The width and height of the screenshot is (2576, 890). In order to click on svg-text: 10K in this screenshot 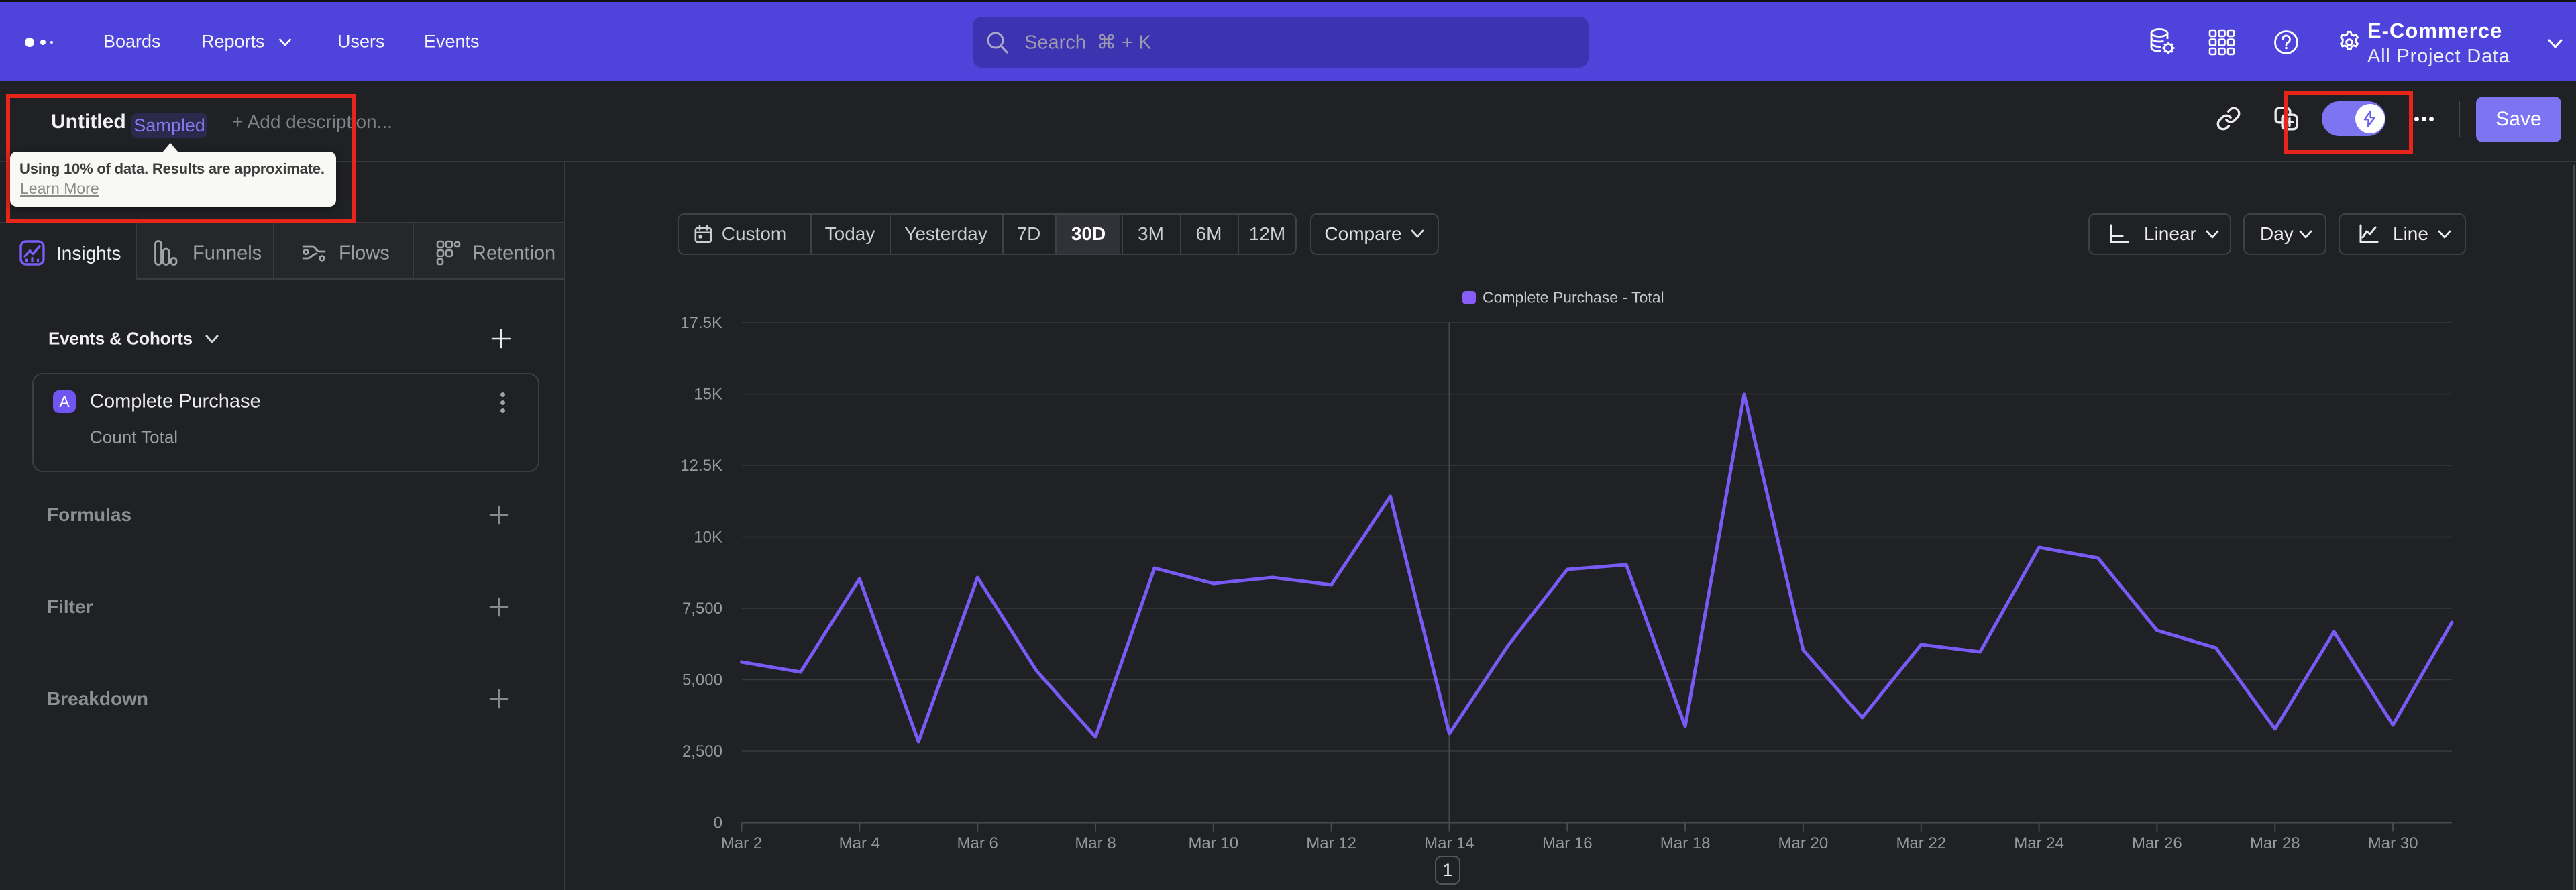, I will do `click(708, 538)`.